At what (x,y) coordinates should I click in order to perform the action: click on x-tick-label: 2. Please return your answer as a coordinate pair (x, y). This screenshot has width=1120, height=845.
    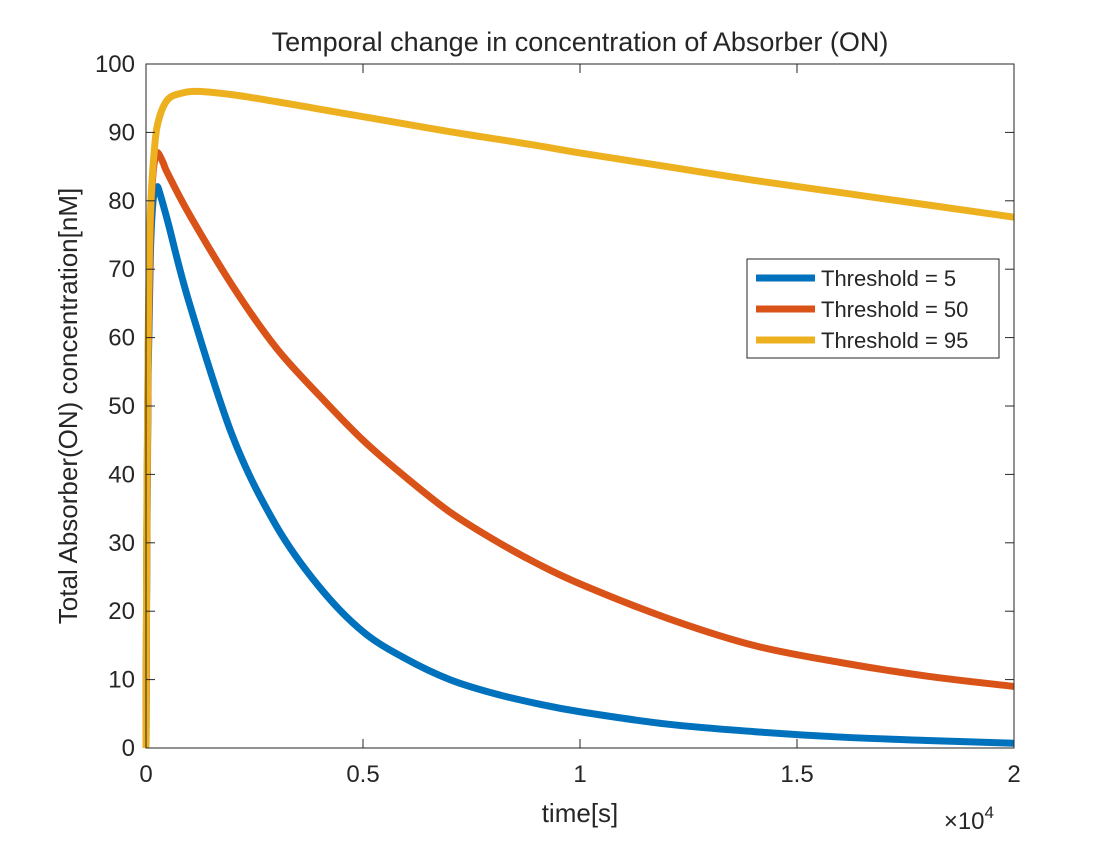
    Looking at the image, I should click on (1013, 774).